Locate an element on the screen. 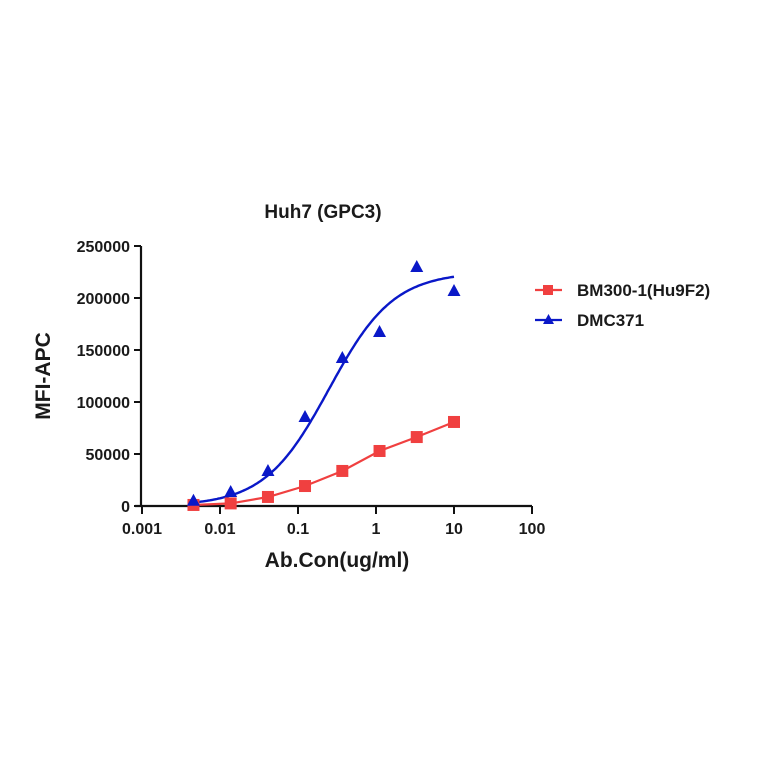 The image size is (764, 764). legend-label: BM300-1(Hu9F2) is located at coordinates (643, 290).